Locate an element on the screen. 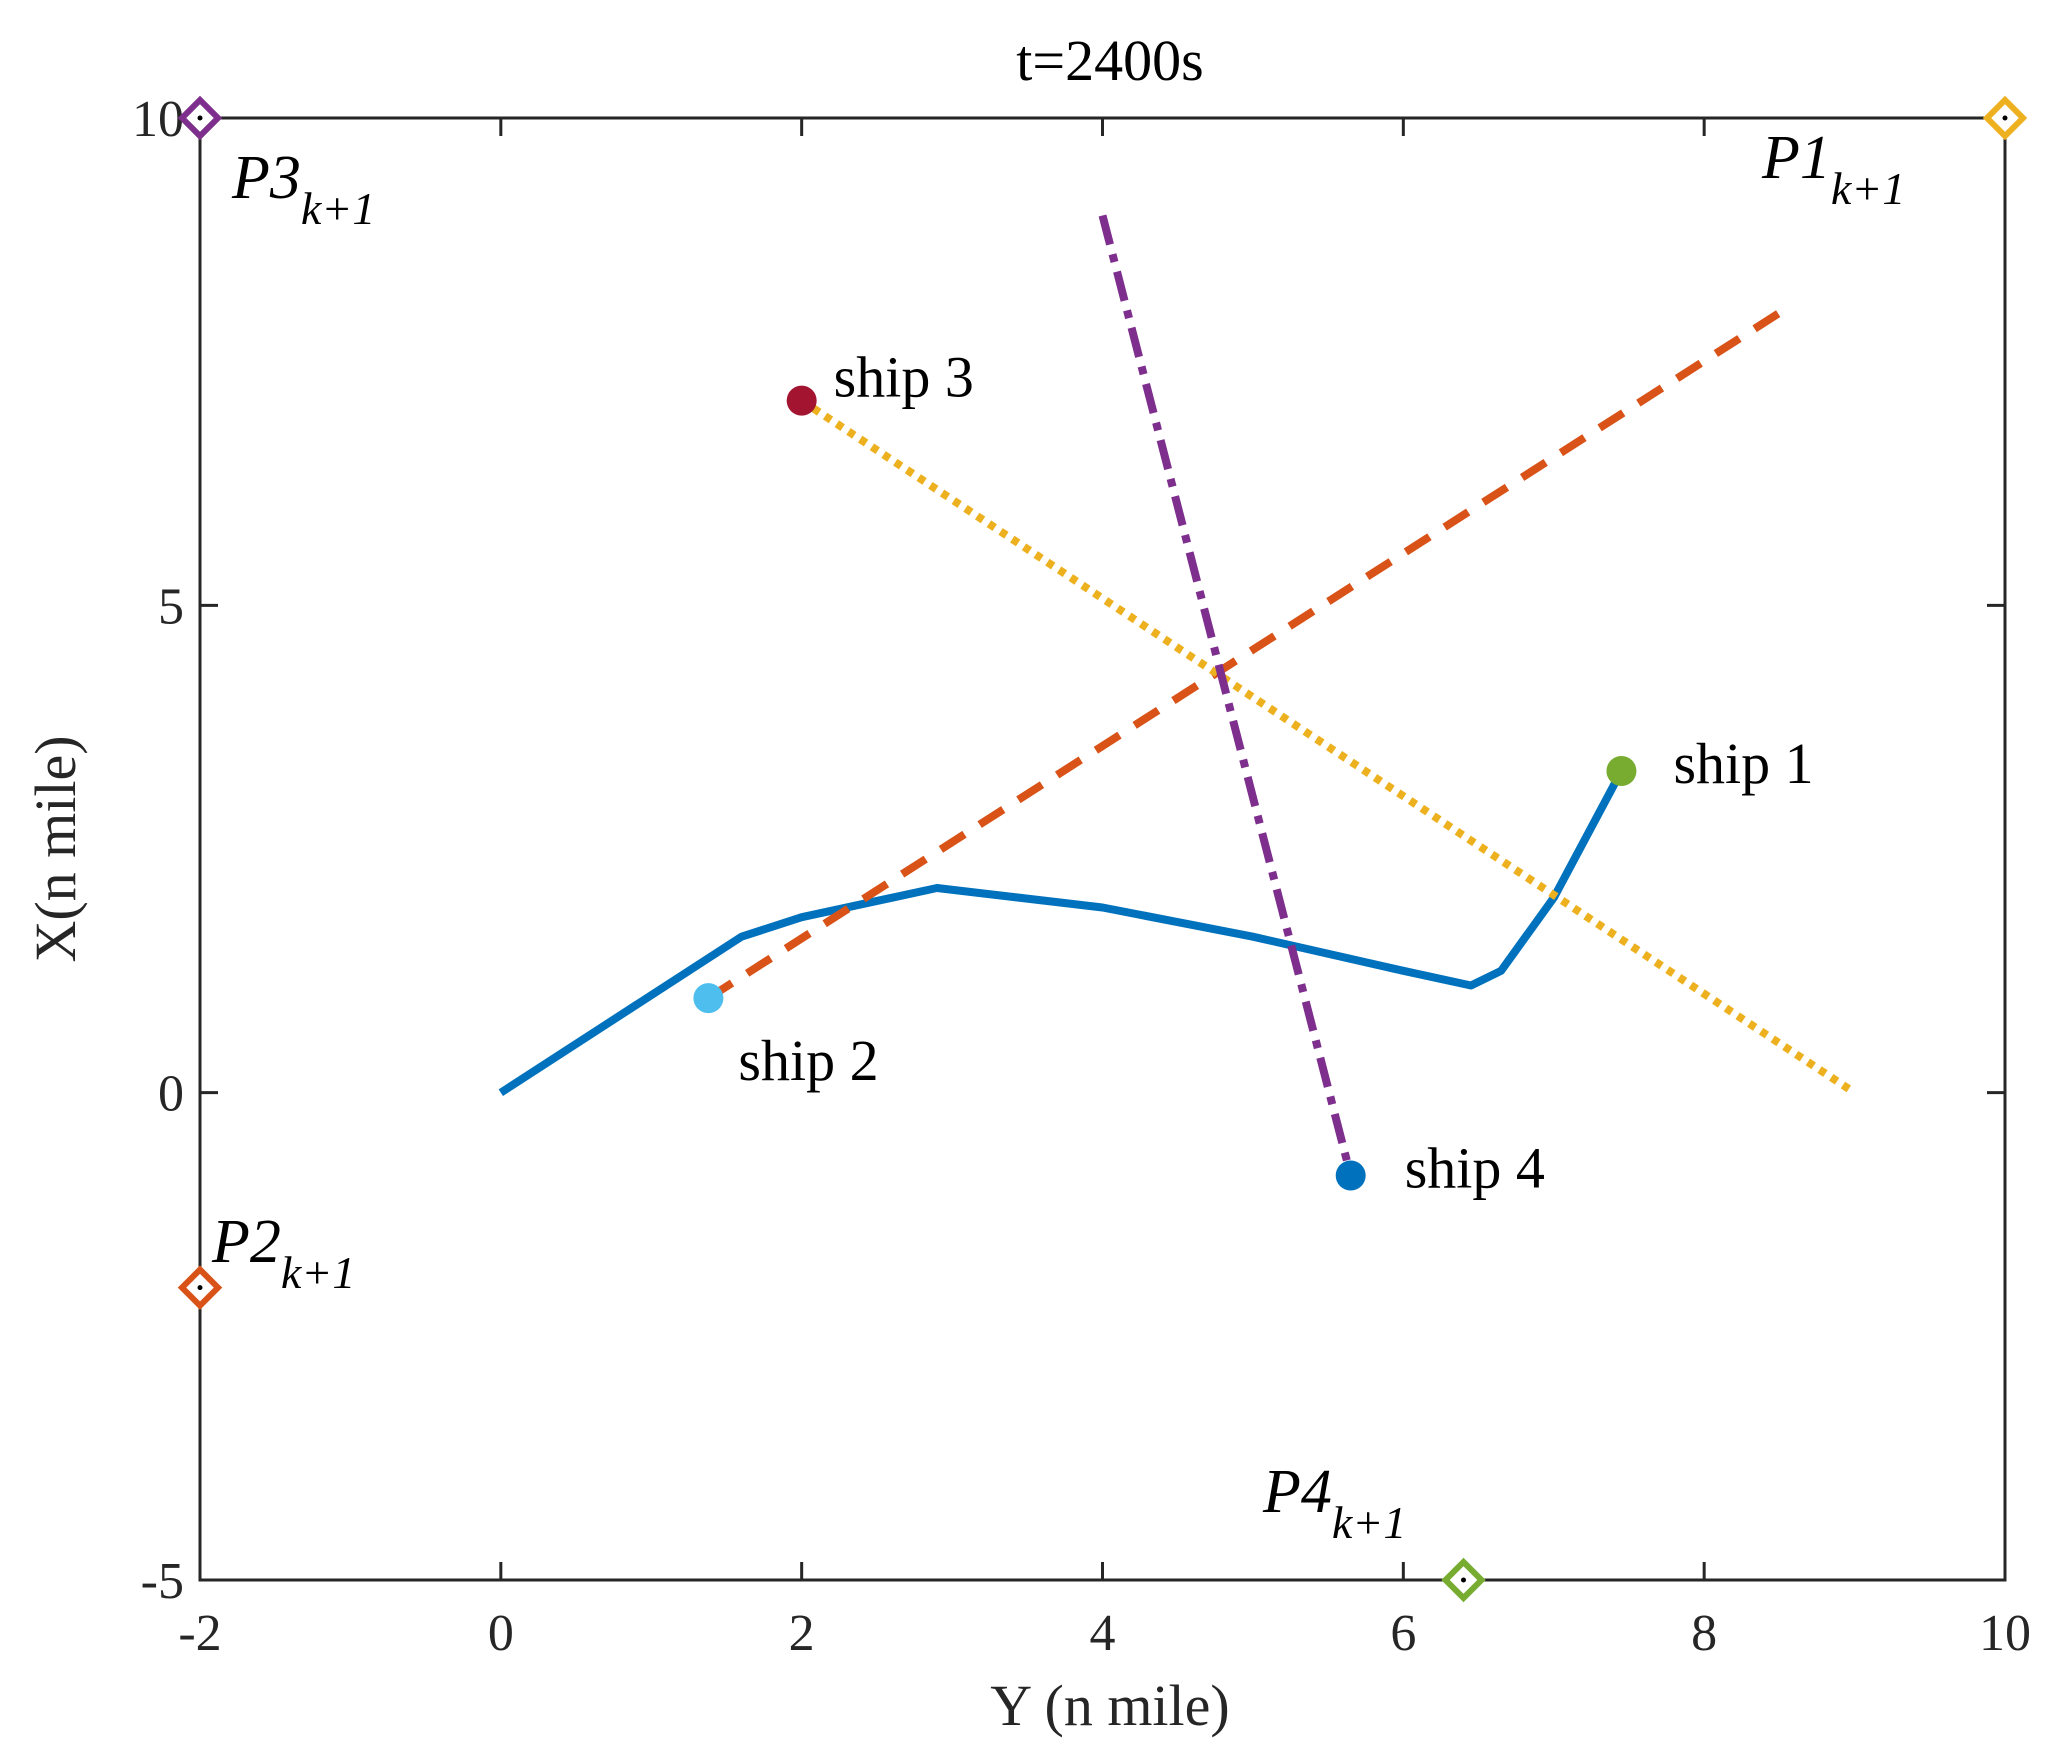 Image resolution: width=2052 pixels, height=1749 pixels. y-tick-label: 0 is located at coordinates (171, 1094).